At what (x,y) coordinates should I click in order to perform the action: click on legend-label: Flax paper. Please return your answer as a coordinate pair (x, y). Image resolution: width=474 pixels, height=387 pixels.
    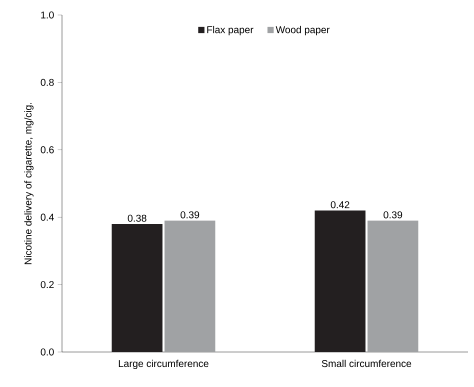
    Looking at the image, I should click on (230, 31).